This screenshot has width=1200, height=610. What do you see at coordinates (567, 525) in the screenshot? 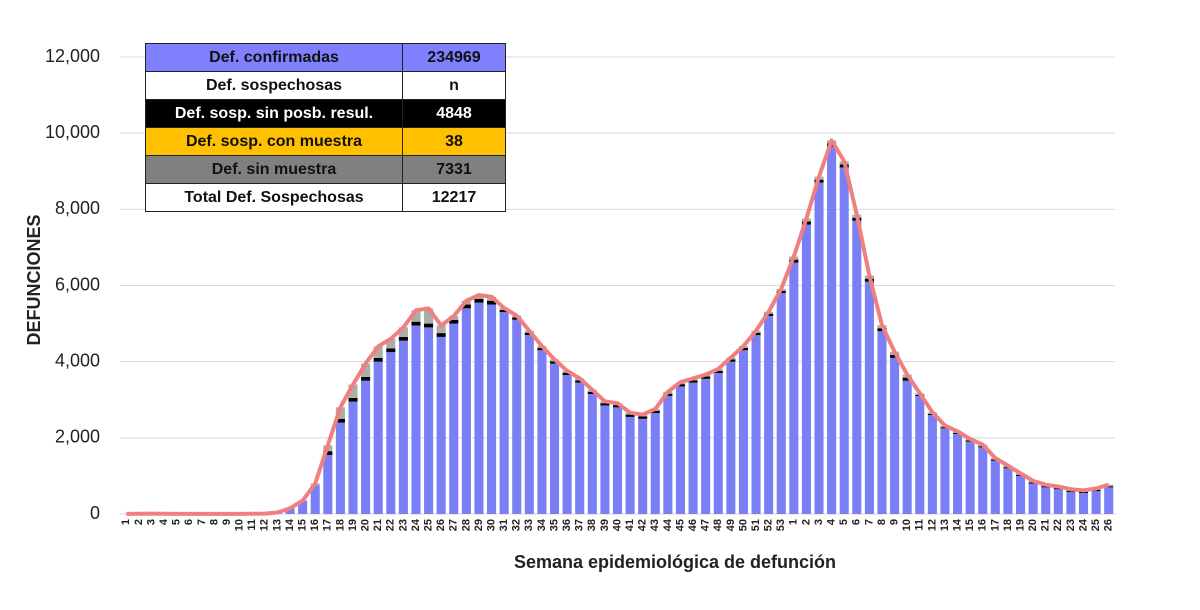
I see `x-tick-label: 36` at bounding box center [567, 525].